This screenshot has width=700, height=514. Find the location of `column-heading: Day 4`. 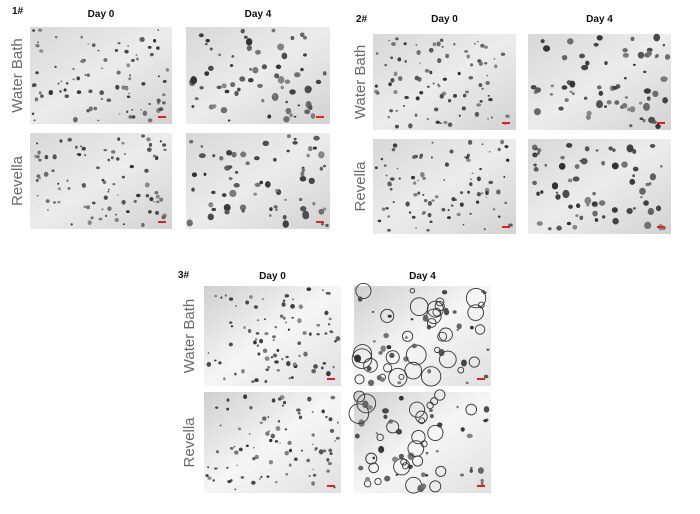

column-heading: Day 4 is located at coordinates (258, 14).